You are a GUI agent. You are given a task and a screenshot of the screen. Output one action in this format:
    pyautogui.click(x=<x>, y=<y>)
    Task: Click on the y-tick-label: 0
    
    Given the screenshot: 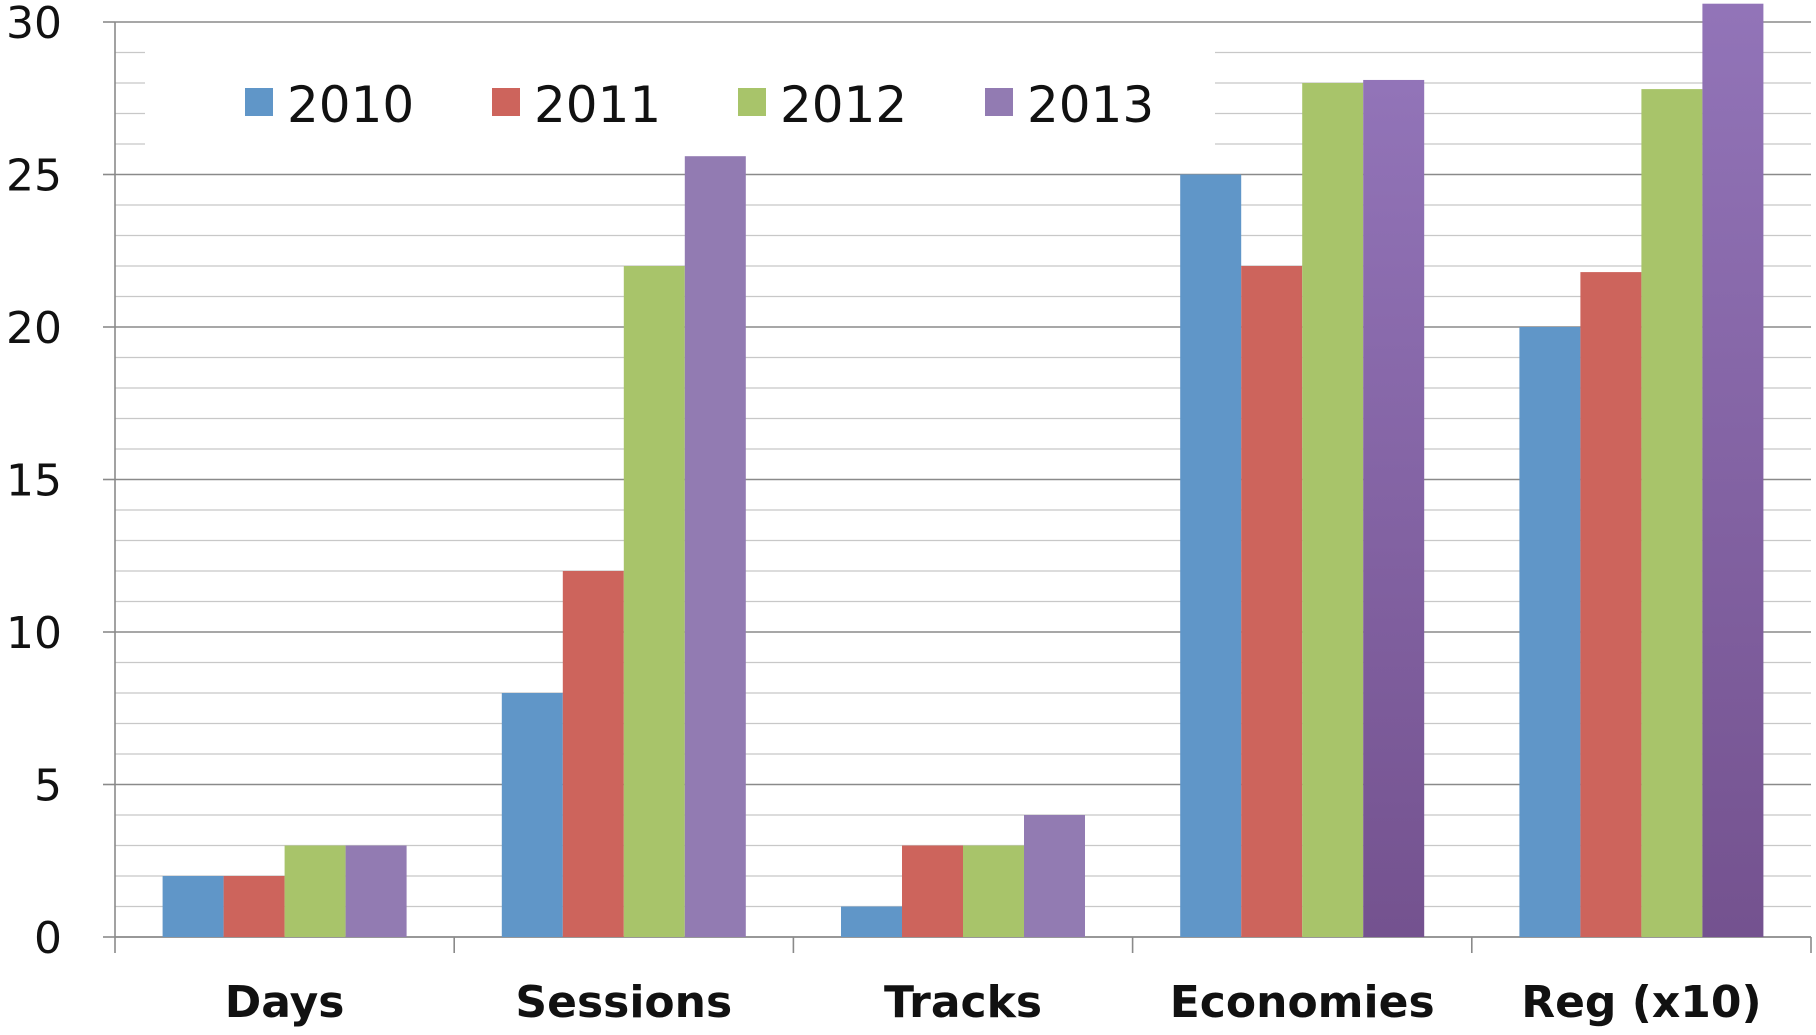 What is the action you would take?
    pyautogui.click(x=48, y=938)
    